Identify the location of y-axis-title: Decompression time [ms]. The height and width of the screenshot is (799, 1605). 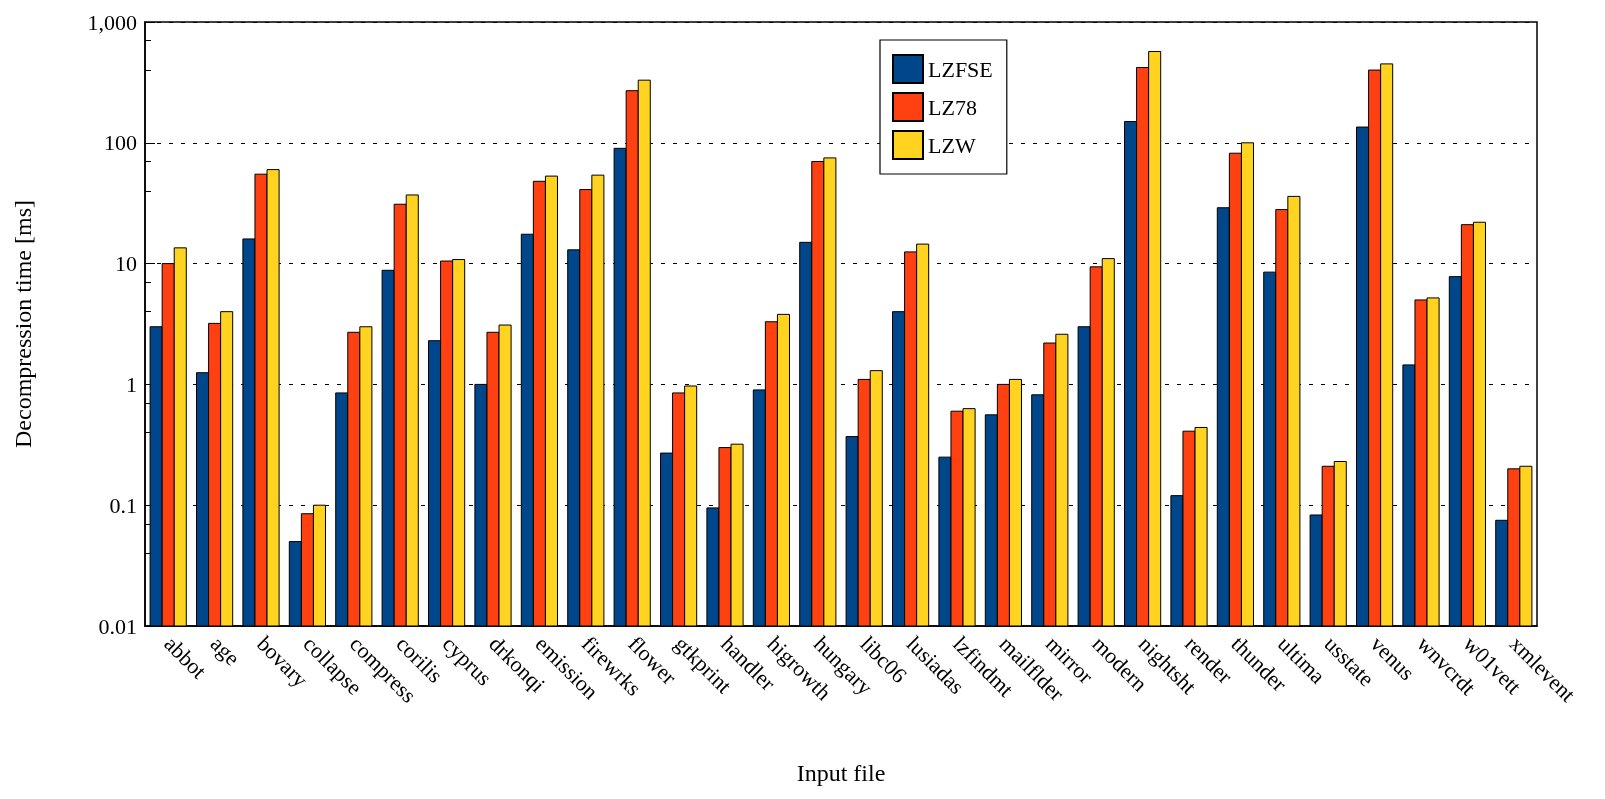
(23, 324).